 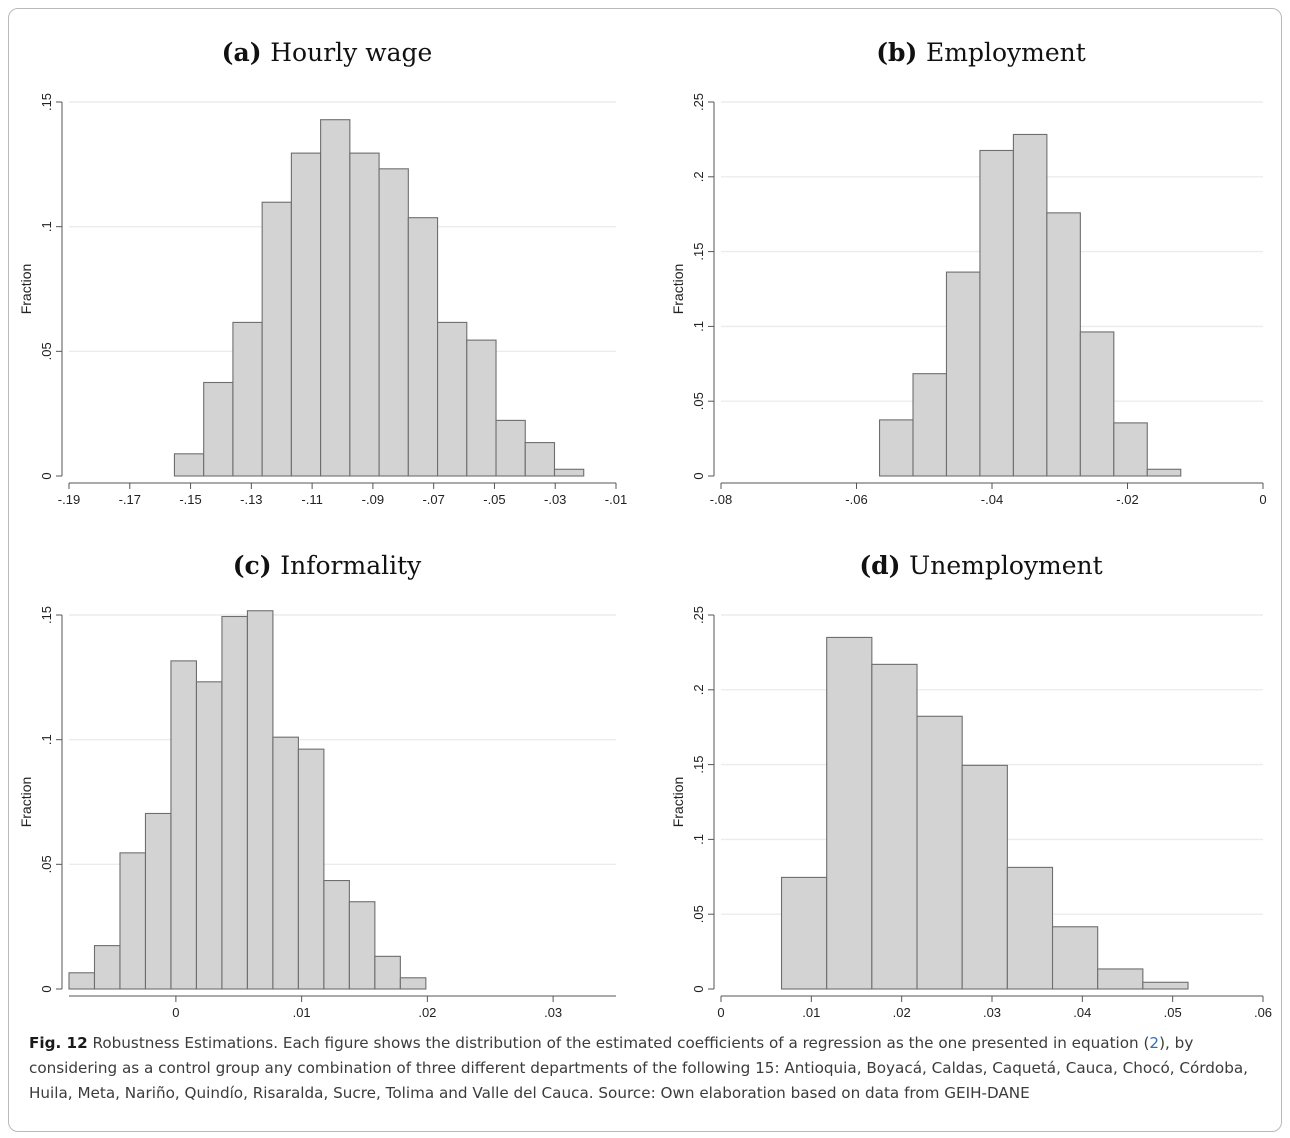 I want to click on panel-title: (c) Informality, so click(x=327, y=565).